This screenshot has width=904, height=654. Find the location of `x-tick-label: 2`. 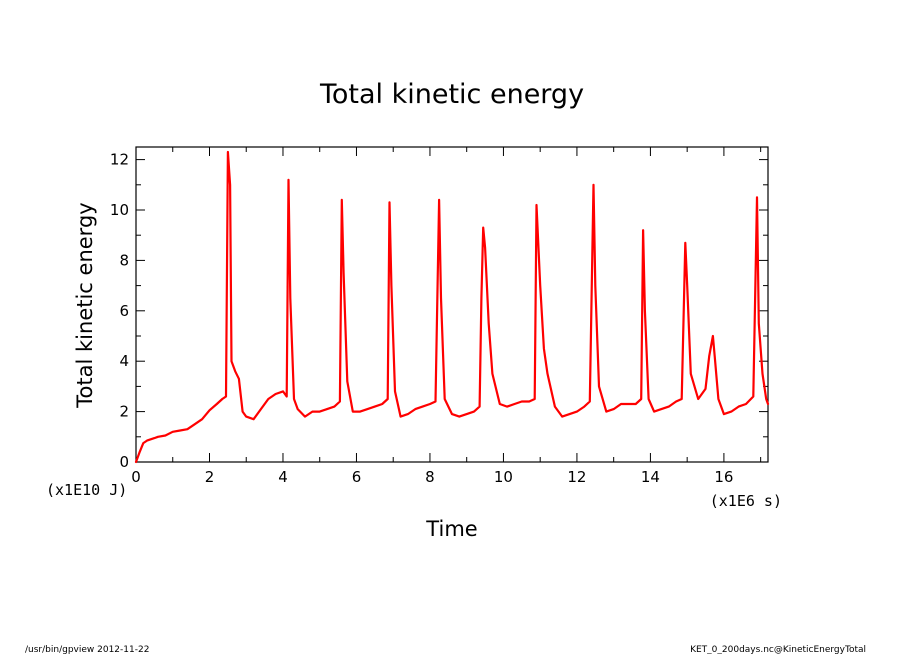

x-tick-label: 2 is located at coordinates (210, 477).